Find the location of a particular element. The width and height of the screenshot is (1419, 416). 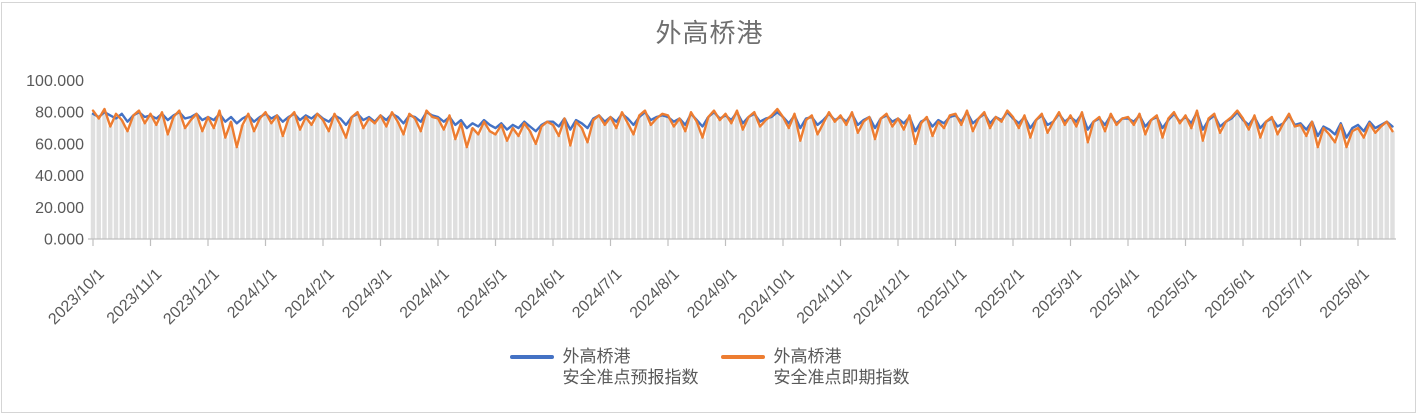

forecast-series-label-line2: 安全准点预报指数 is located at coordinates (630, 377).